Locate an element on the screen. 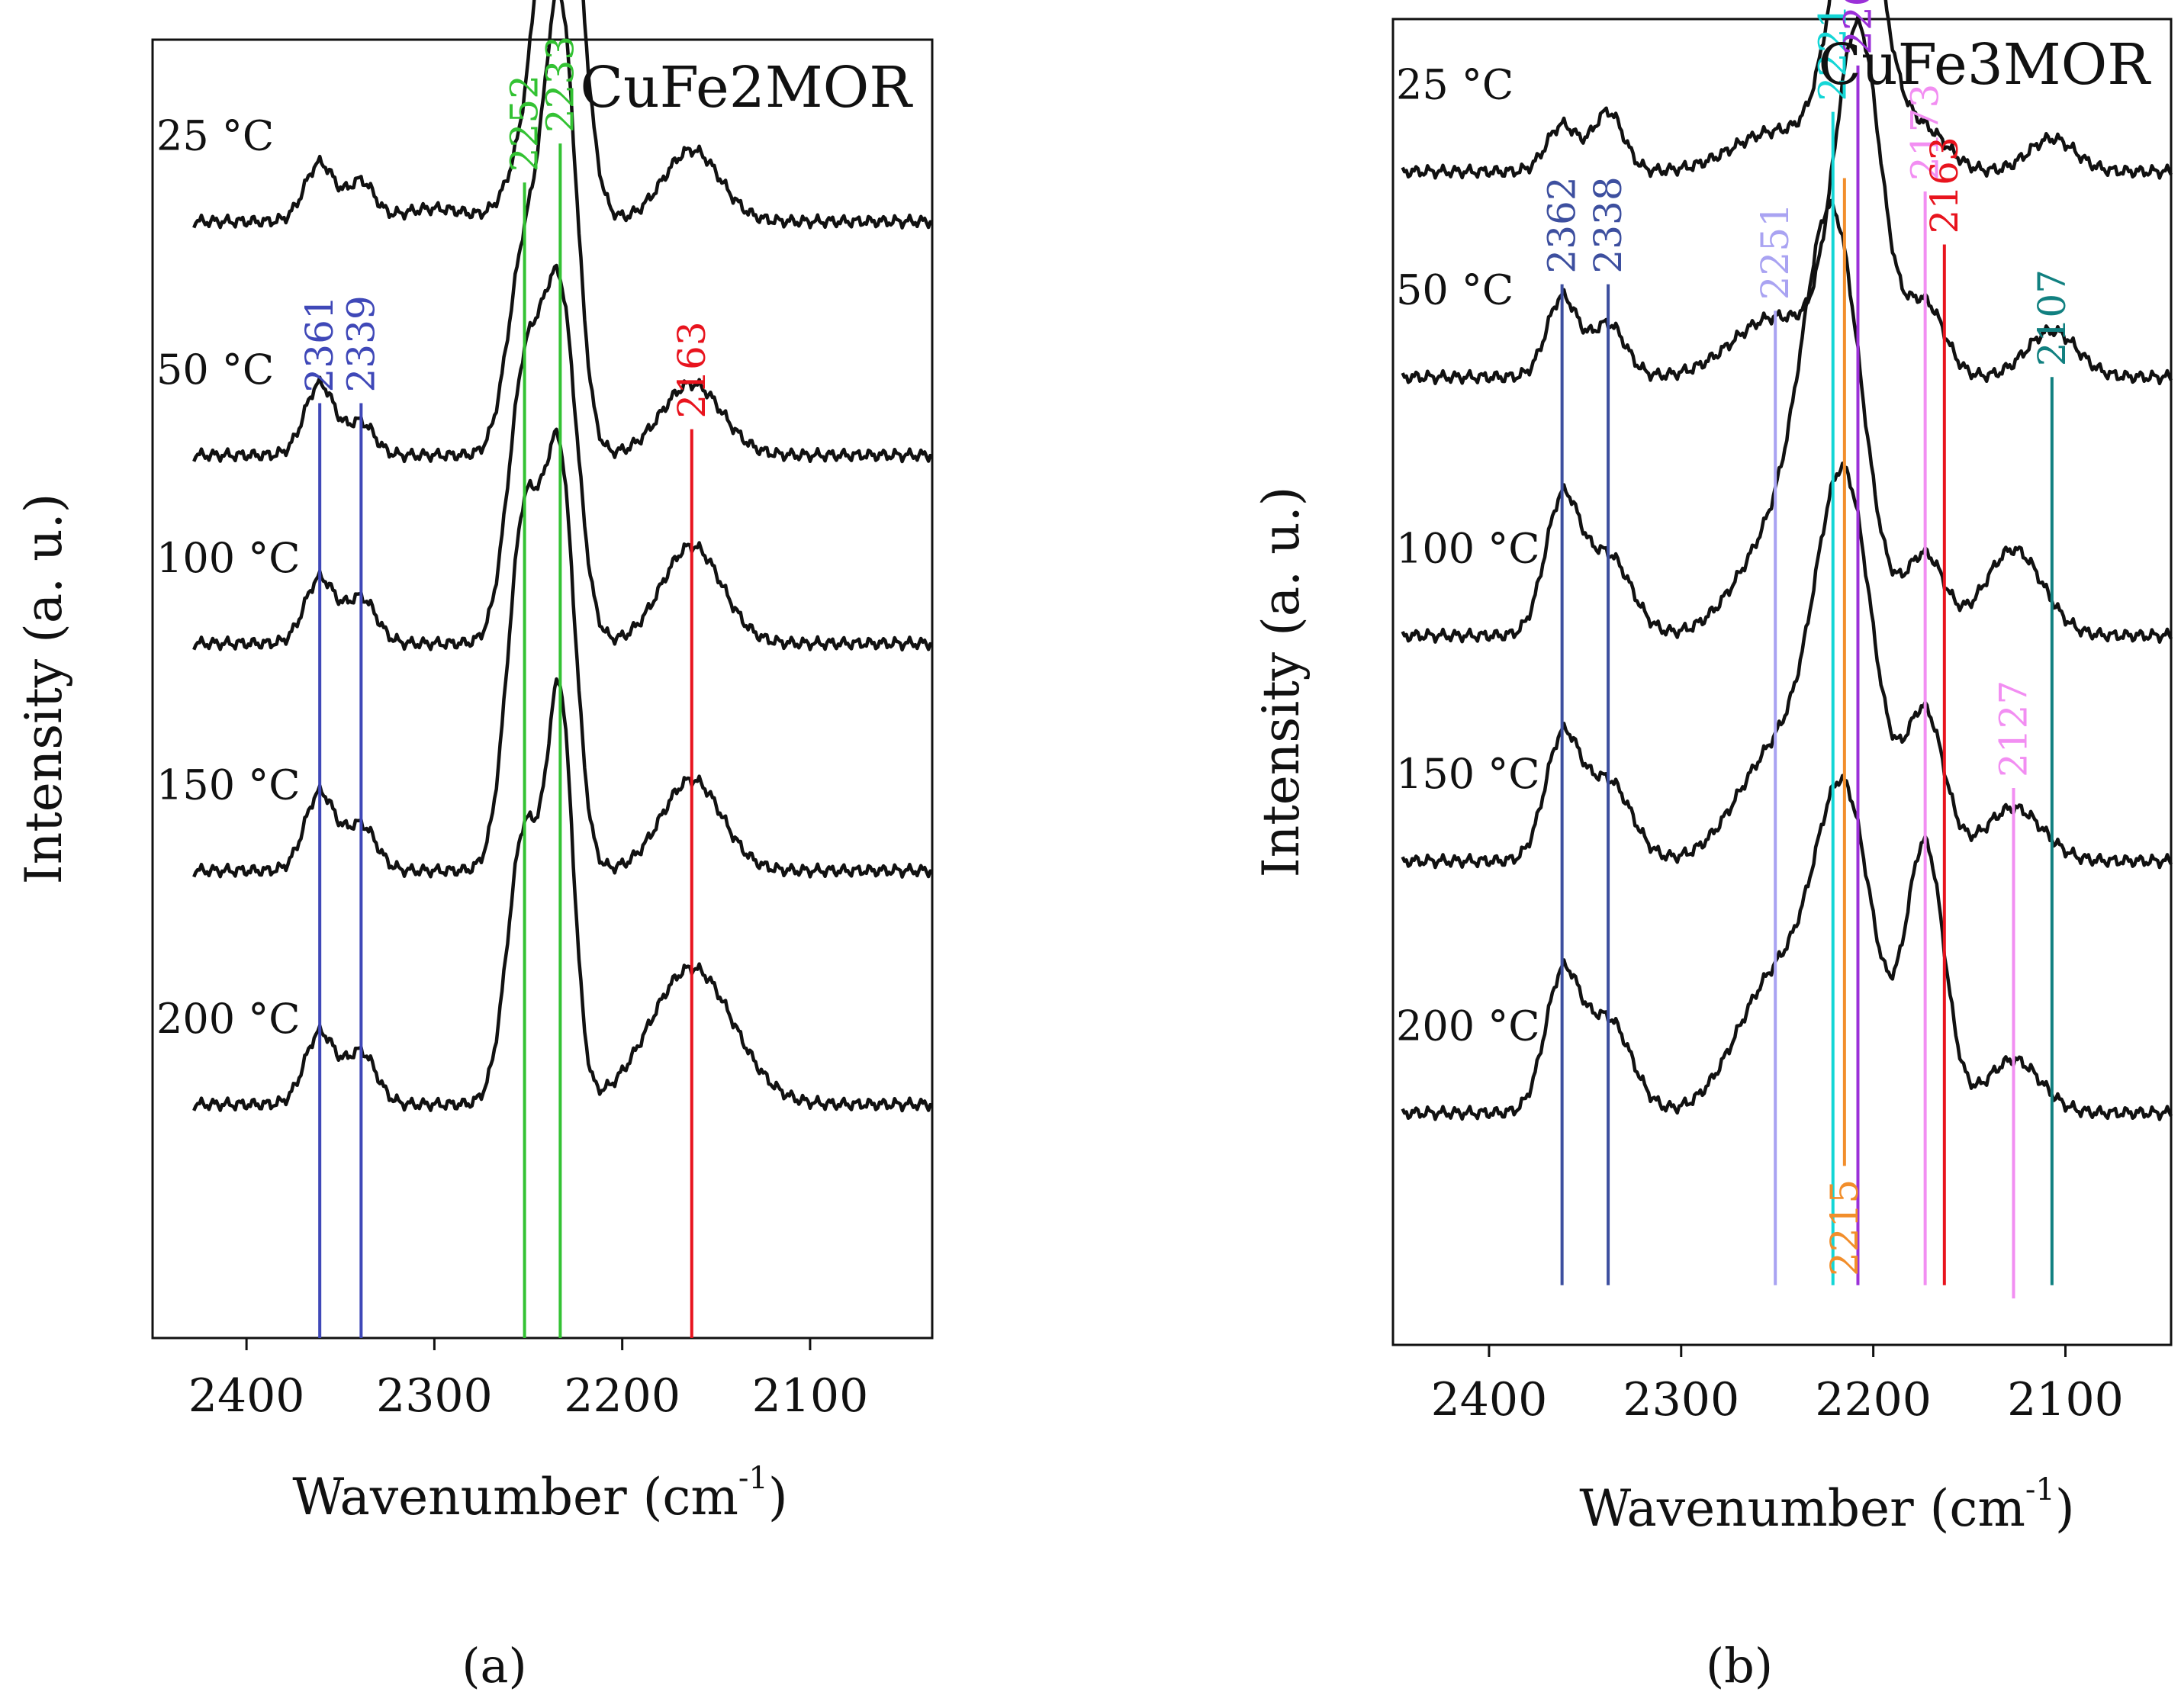 Image resolution: width=2181 pixels, height=1708 pixels. peak-label: 2339 is located at coordinates (361, 343).